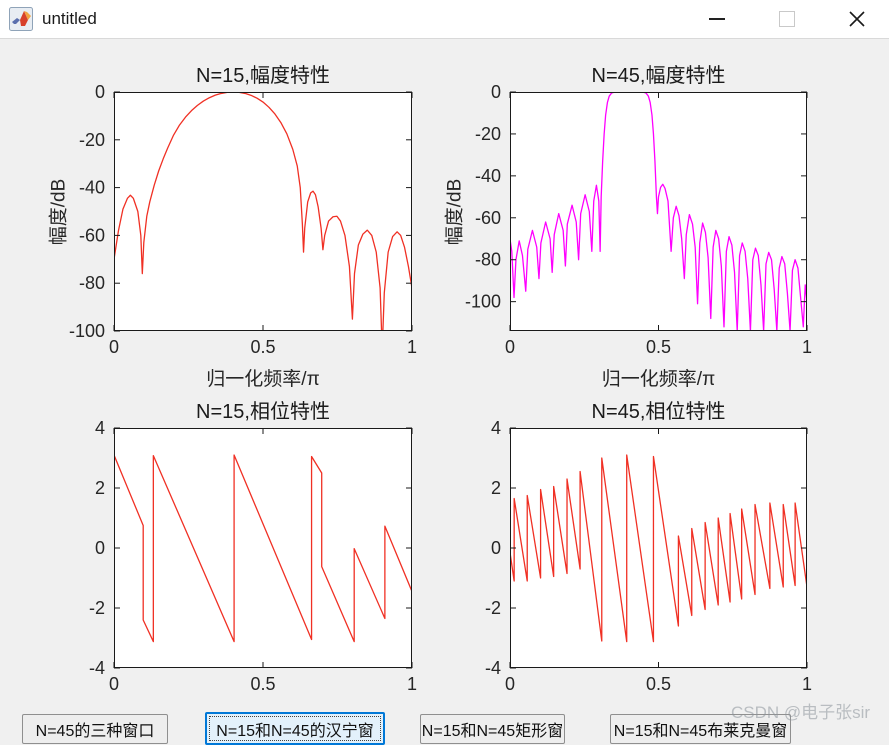  I want to click on pushbutton-blackman-window: N=15和N=45布莱克曼窗, so click(700, 729).